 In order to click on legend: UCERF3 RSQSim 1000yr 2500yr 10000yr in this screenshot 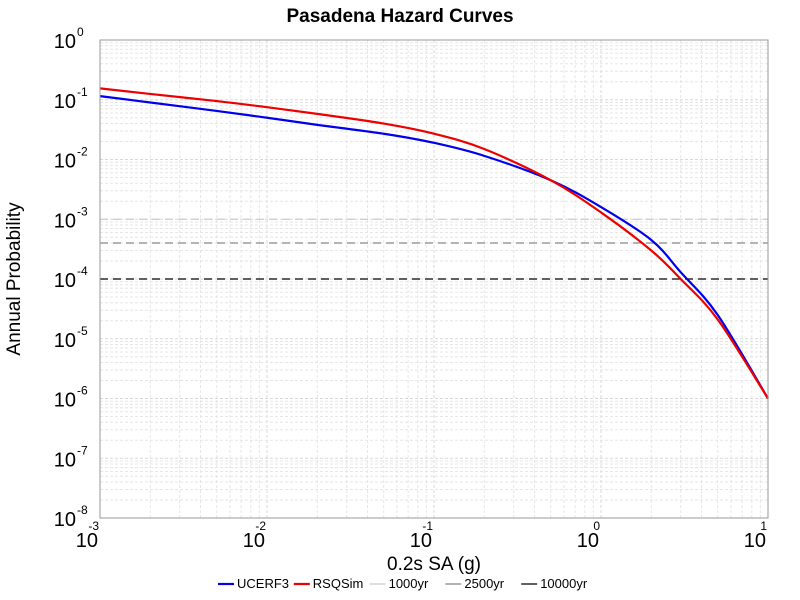, I will do `click(403, 583)`.